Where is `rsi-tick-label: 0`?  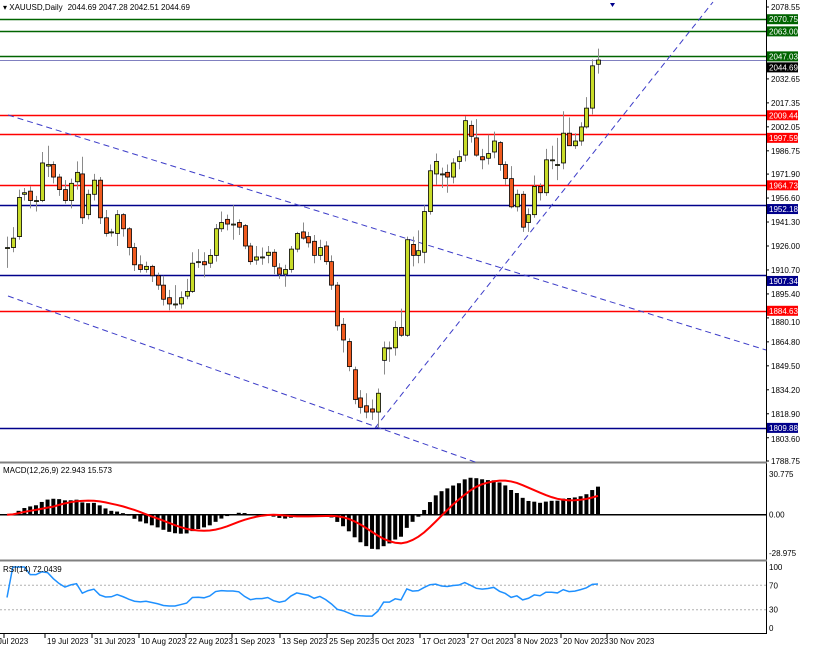
rsi-tick-label: 0 is located at coordinates (771, 628).